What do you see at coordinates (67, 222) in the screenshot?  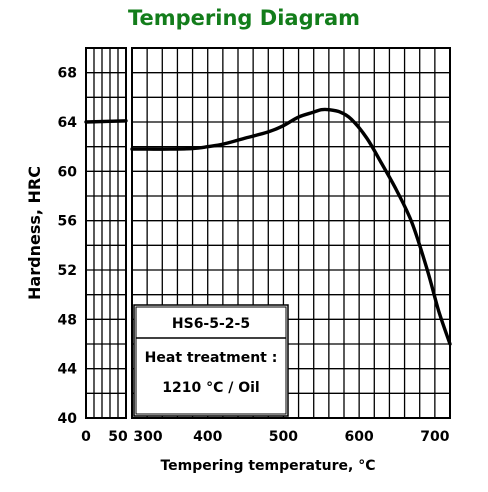 I see `y-tick-label: 56` at bounding box center [67, 222].